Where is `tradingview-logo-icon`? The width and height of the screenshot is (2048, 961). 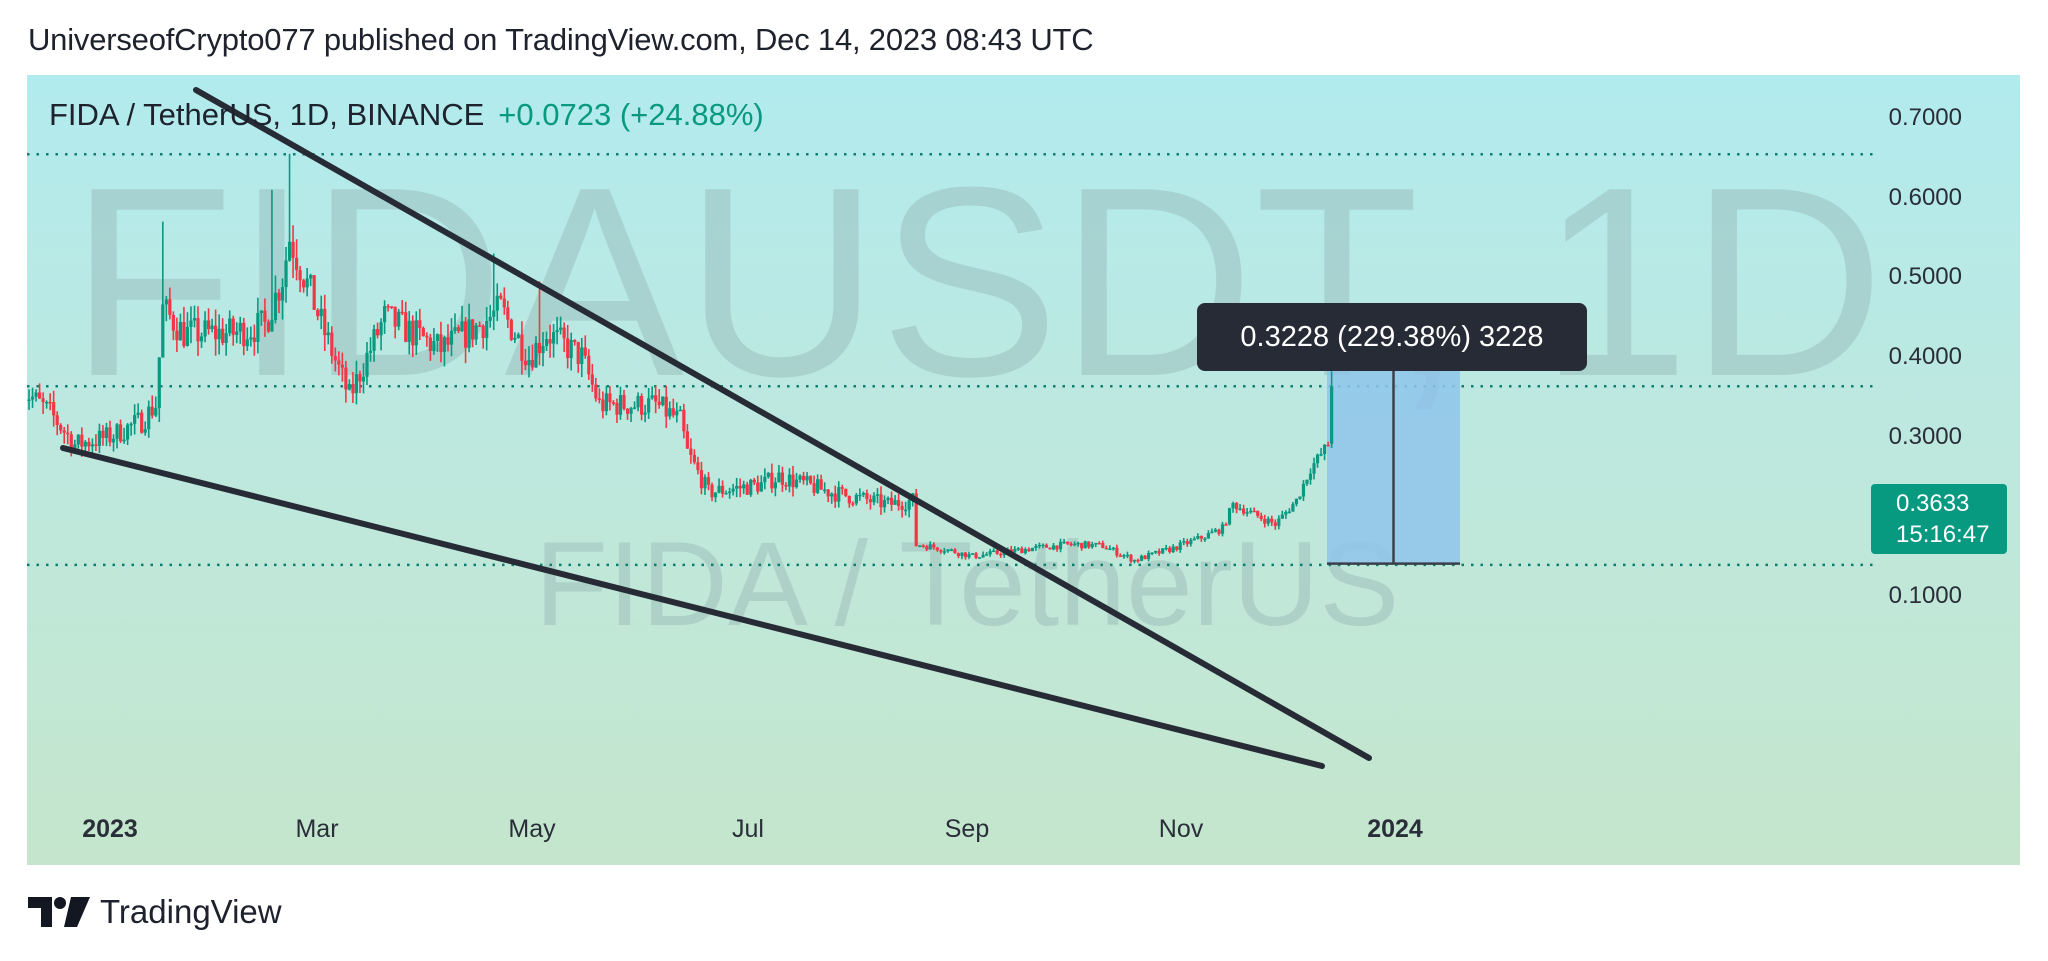
tradingview-logo-icon is located at coordinates (59, 912).